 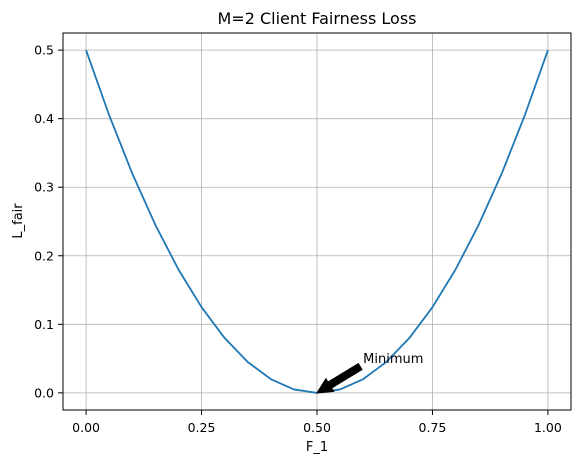 I want to click on y-axis-ticks: 0.0 0.1 0.2 0.3 0.4 0.5, so click(x=48, y=221).